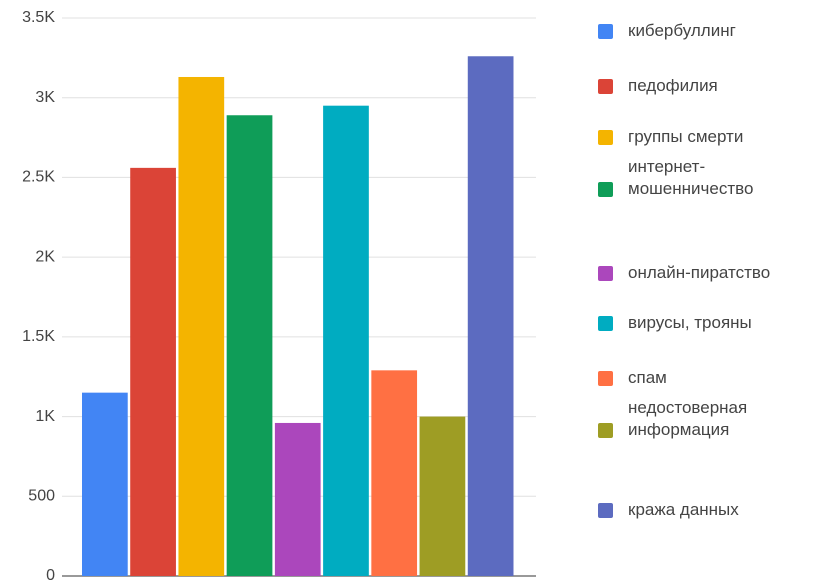 Image resolution: width=815 pixels, height=583 pixels. What do you see at coordinates (647, 377) in the screenshot?
I see `legend-label: спам` at bounding box center [647, 377].